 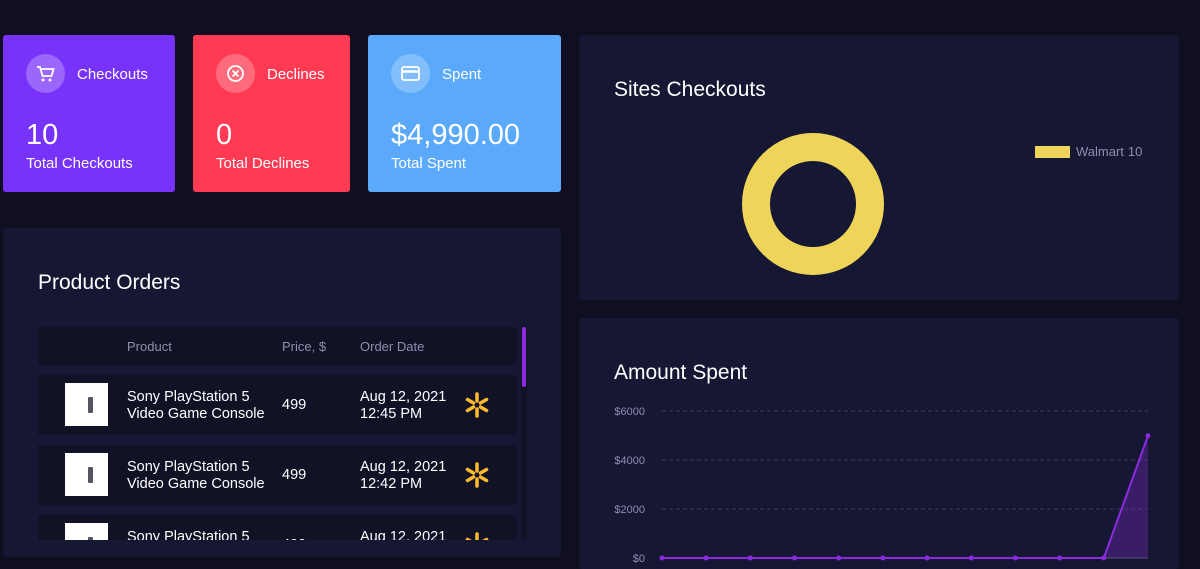 I want to click on card-value: $4,990.00, so click(x=456, y=135).